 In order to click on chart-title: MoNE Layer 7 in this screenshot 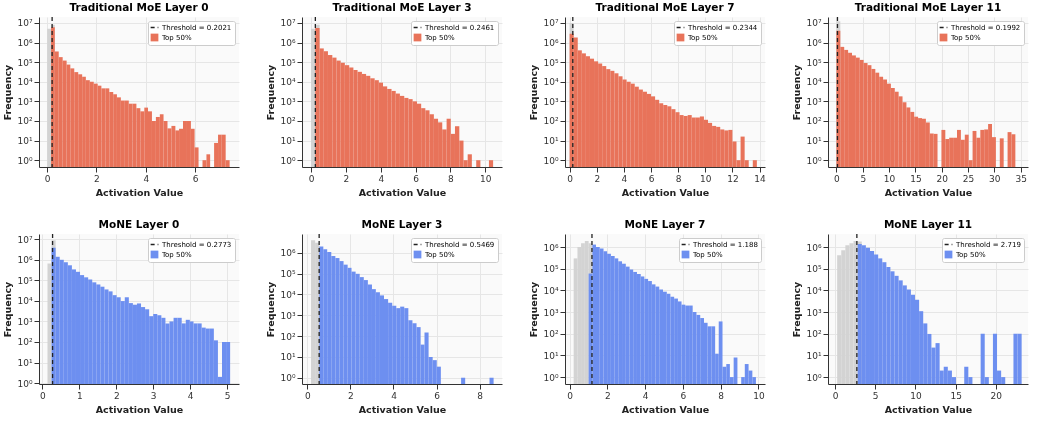, I will do `click(665, 223)`.